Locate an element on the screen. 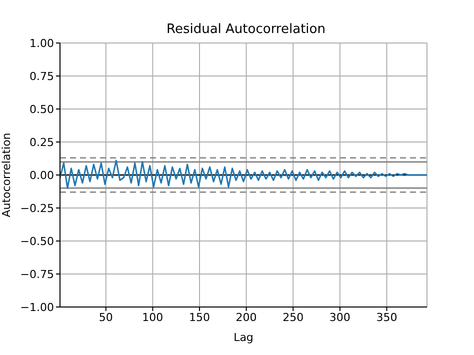  y-tick-label: 0.75 is located at coordinates (42, 76).